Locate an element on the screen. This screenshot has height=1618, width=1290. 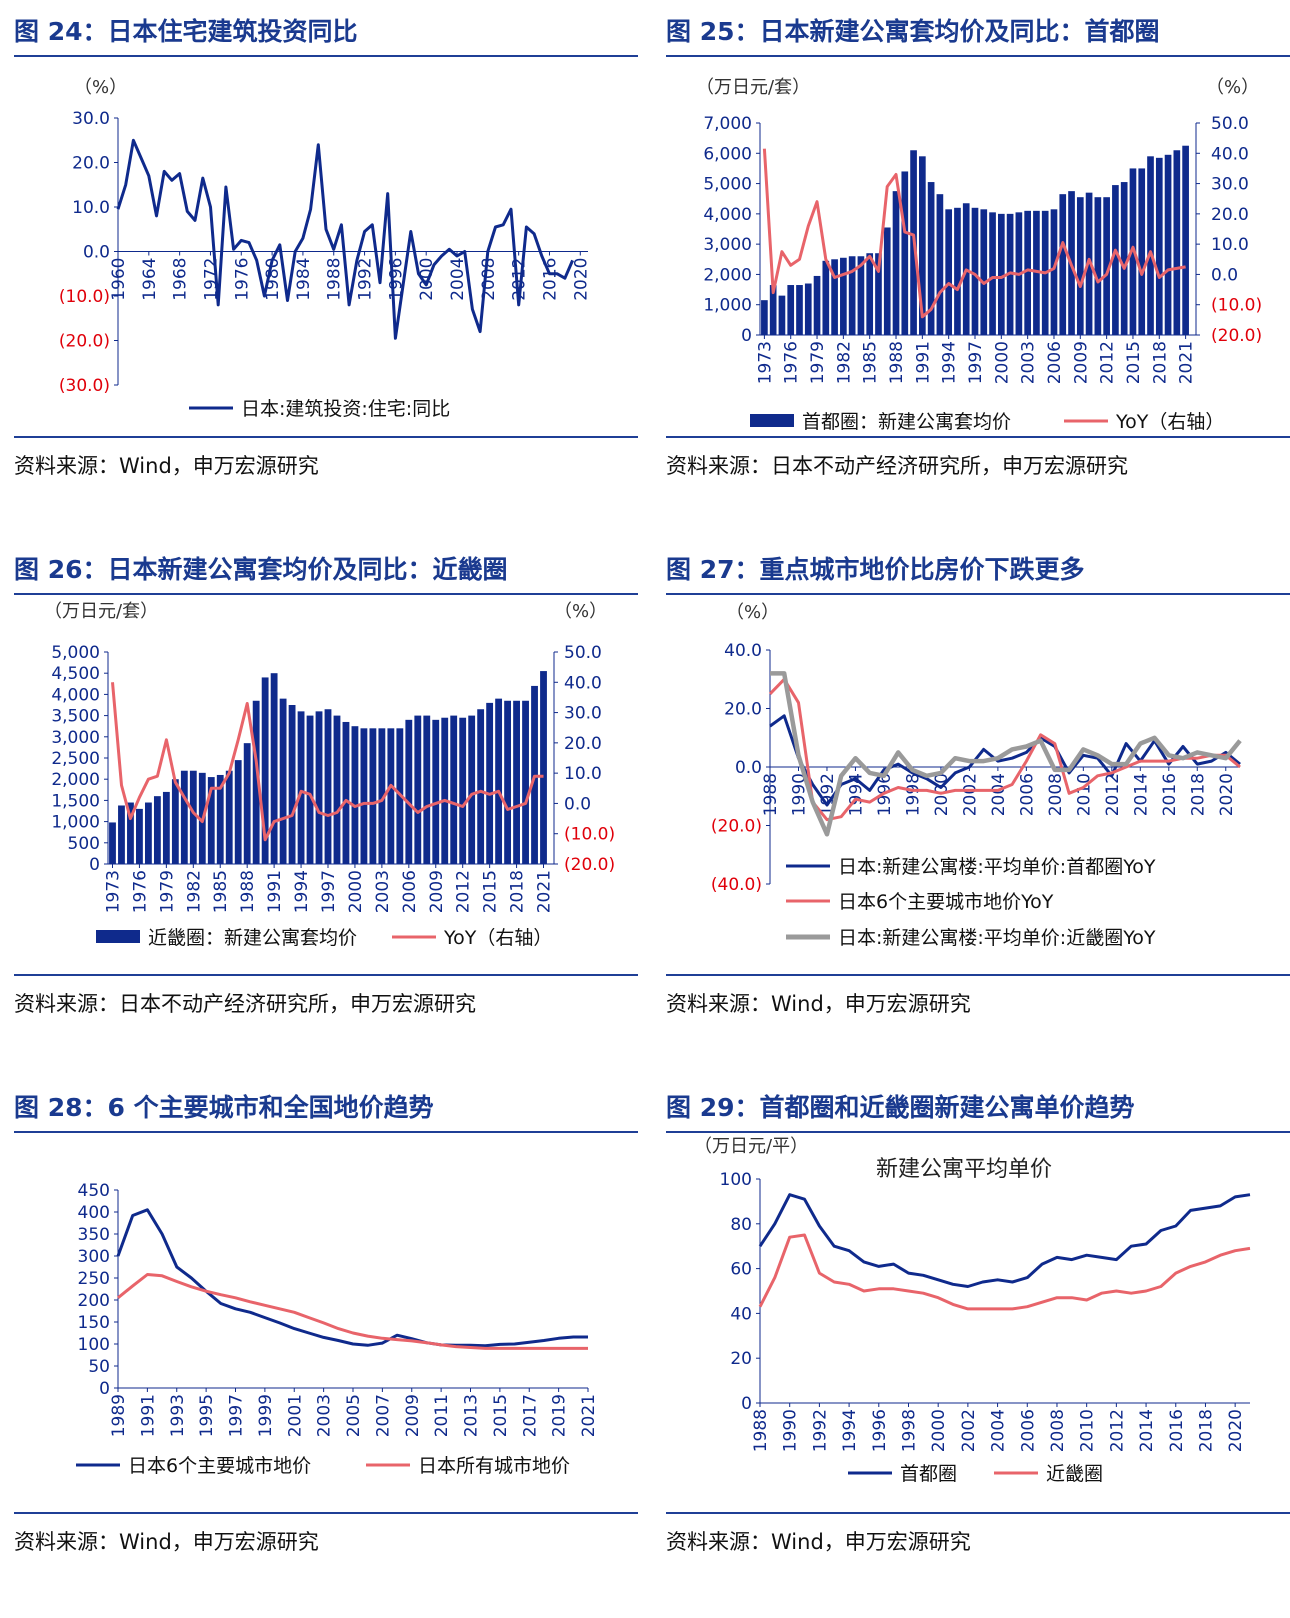
y-tick-label: 0.0 is located at coordinates (96, 253).